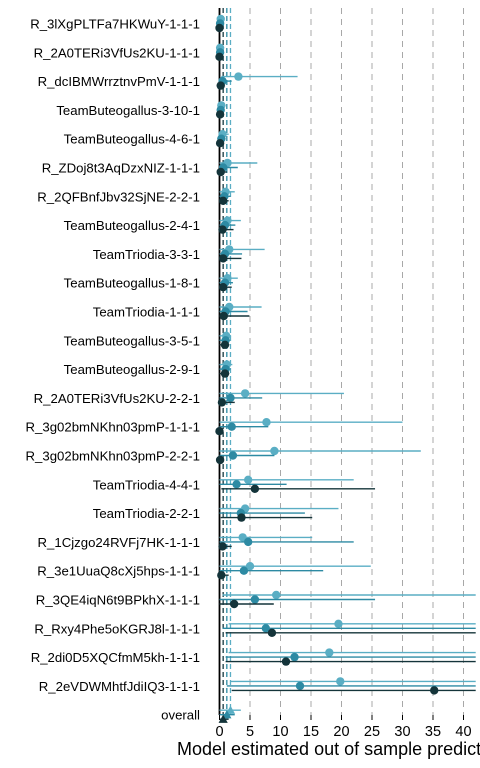 The width and height of the screenshot is (480, 768). I want to click on row-2: R_dcIBMWrrztnvPmV-1-1-1, so click(168, 81).